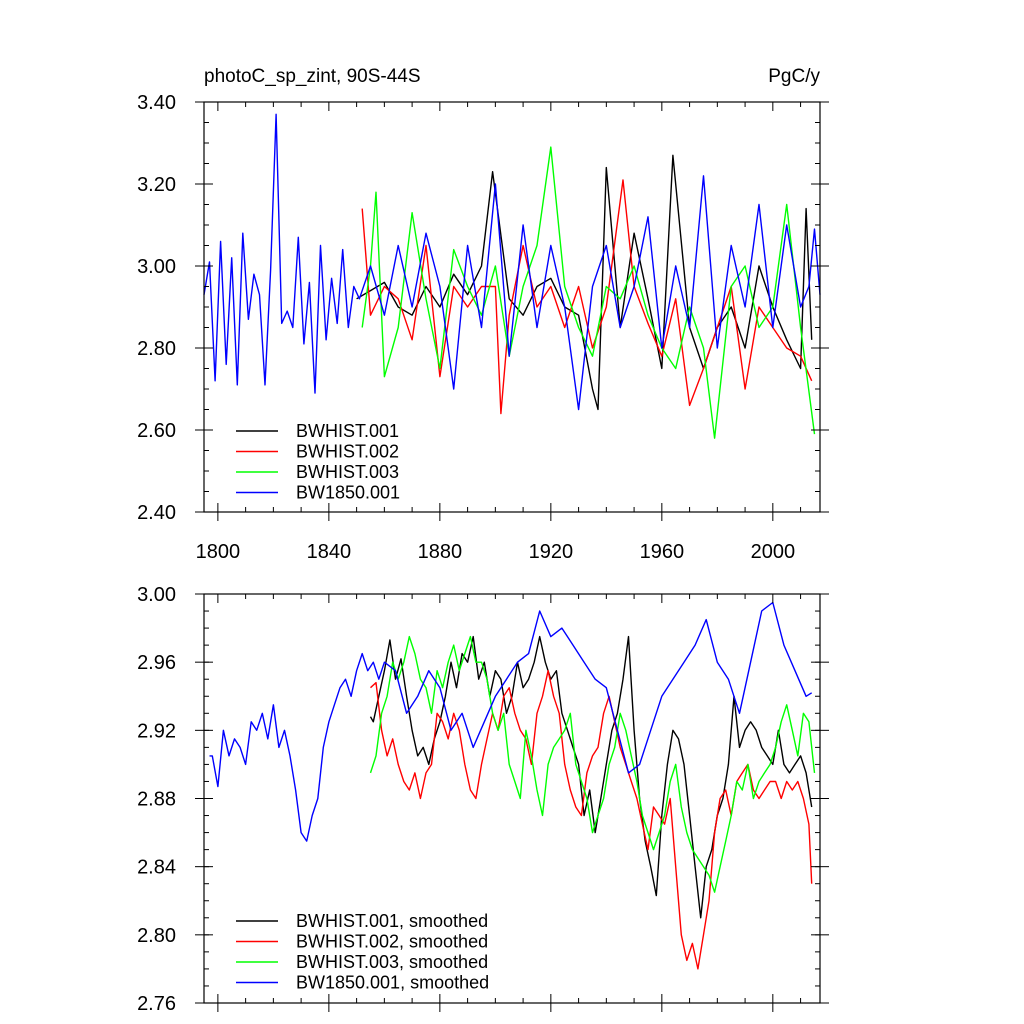 The width and height of the screenshot is (1024, 1024). I want to click on x-tick-label: 1840, so click(329, 552).